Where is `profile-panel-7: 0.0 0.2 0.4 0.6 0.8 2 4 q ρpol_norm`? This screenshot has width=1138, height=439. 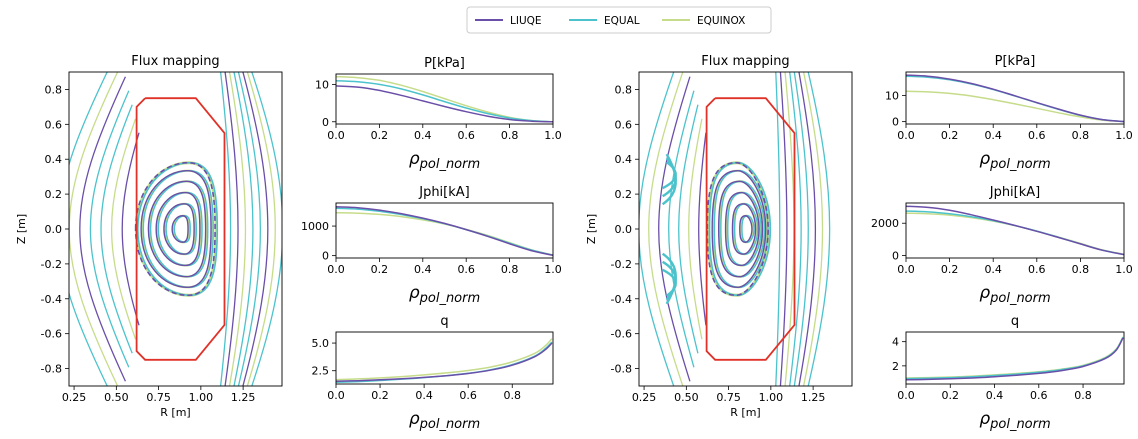
profile-panel-7: 0.0 0.2 0.4 0.6 0.8 2 4 q ρpol_norm is located at coordinates (1008, 373).